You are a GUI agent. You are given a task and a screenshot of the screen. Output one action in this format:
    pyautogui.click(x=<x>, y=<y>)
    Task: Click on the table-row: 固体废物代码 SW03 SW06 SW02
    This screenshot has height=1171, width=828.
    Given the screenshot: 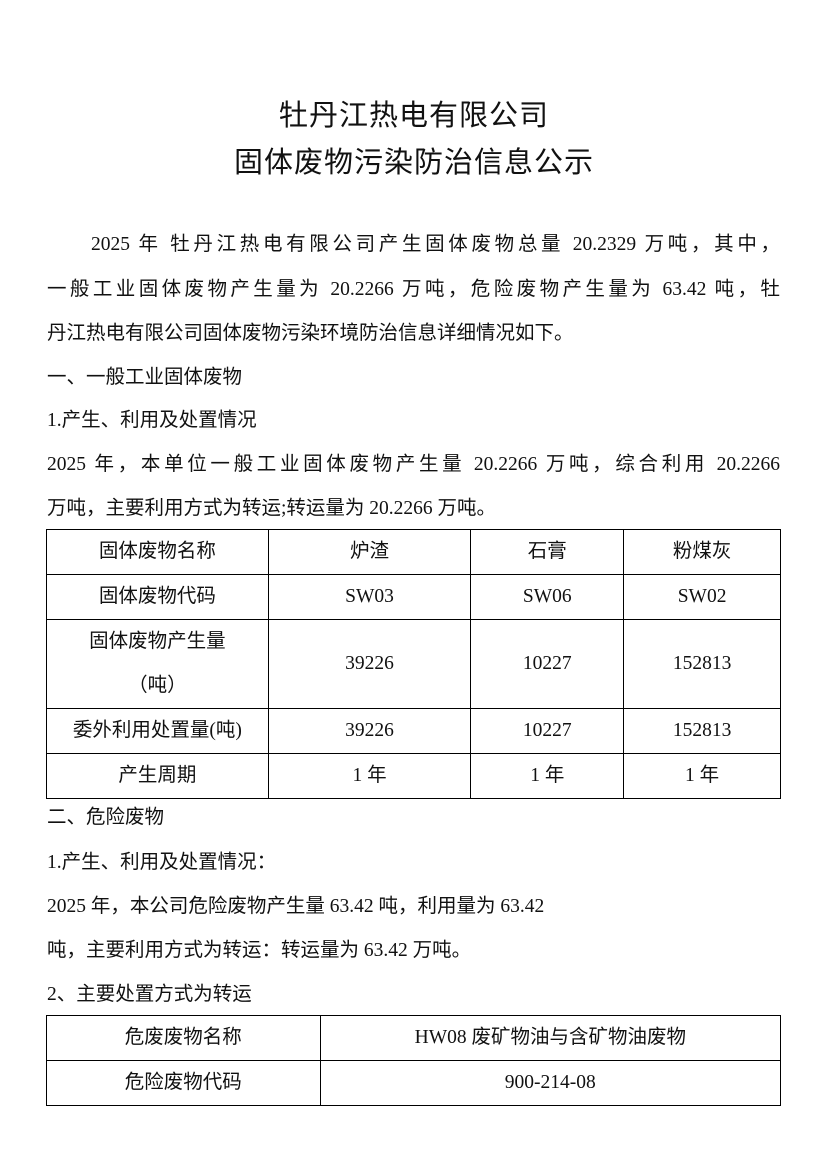 What is the action you would take?
    pyautogui.click(x=413, y=597)
    